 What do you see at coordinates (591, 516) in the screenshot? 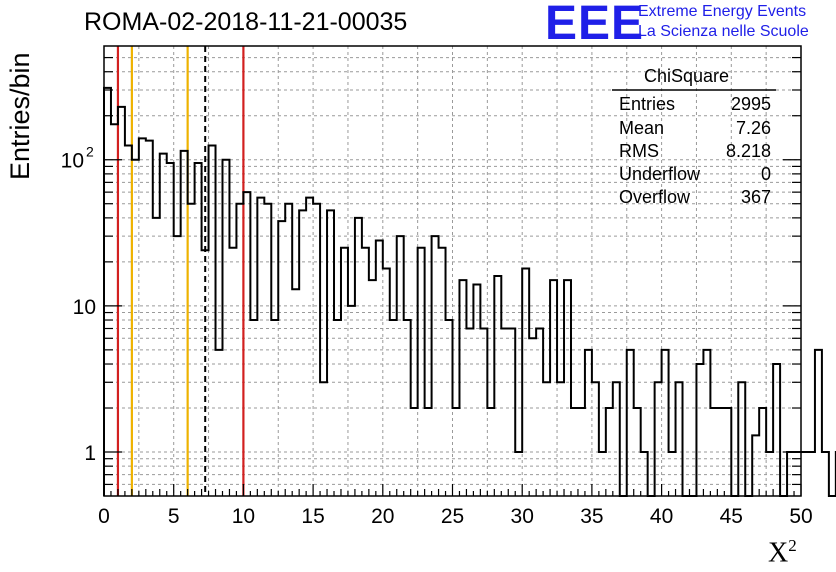
I see `x-tick-label: 35` at bounding box center [591, 516].